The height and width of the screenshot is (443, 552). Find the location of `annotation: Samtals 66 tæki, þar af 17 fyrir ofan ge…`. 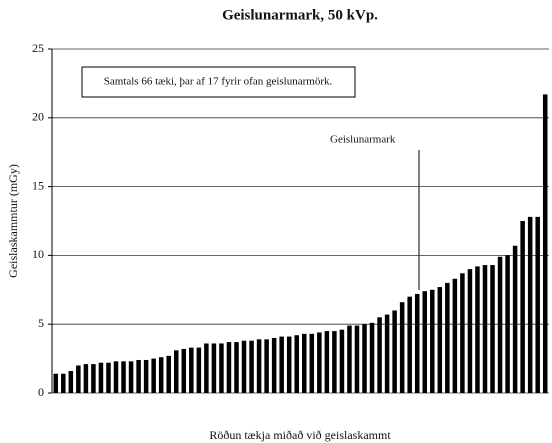

annotation: Samtals 66 tæki, þar af 17 fyrir ofan ge… is located at coordinates (218, 82).